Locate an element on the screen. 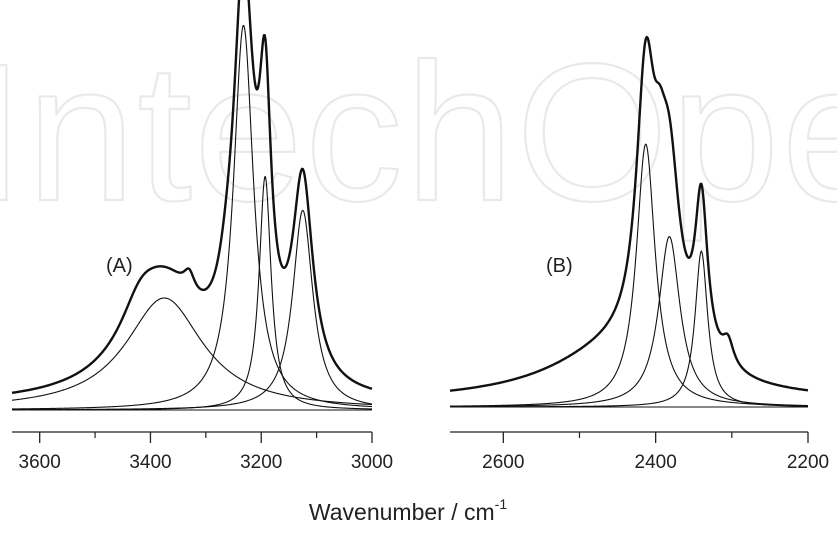  panel-b-tick-label: 2400 is located at coordinates (656, 462).